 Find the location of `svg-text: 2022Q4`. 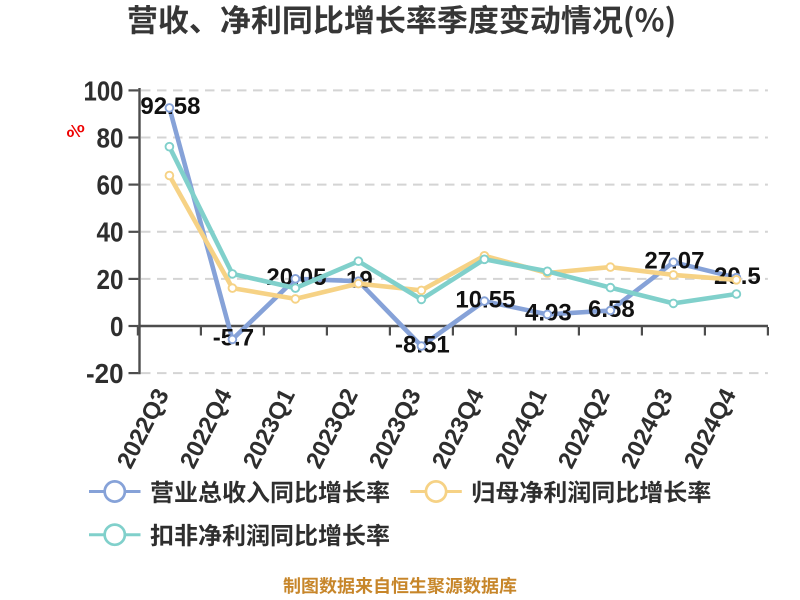

svg-text: 2022Q4 is located at coordinates (206, 428).